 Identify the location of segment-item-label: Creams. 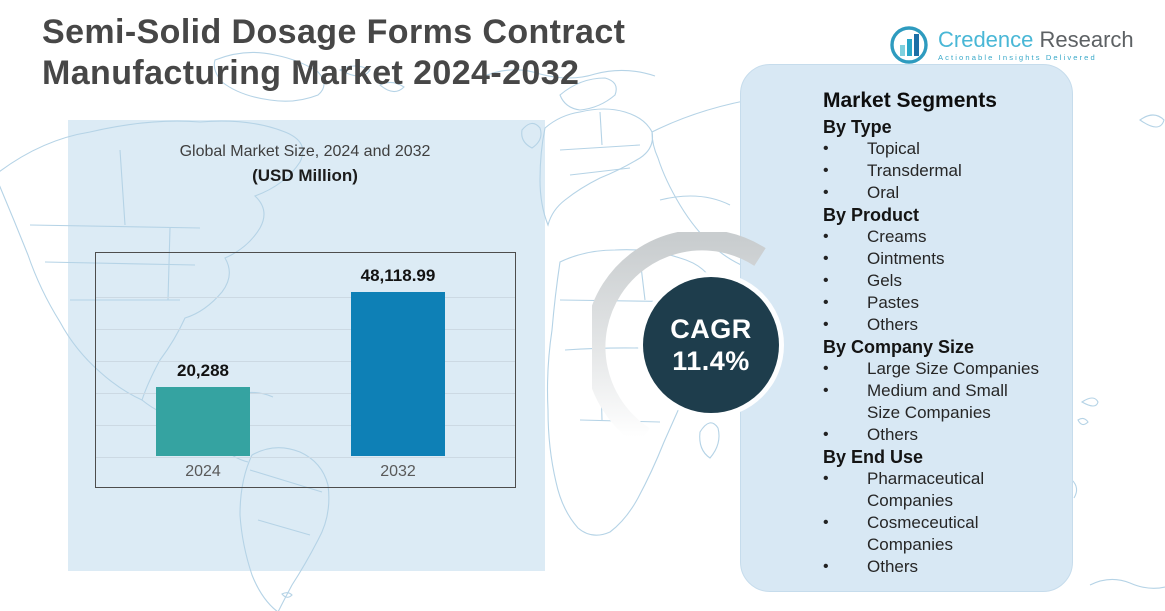
(897, 236).